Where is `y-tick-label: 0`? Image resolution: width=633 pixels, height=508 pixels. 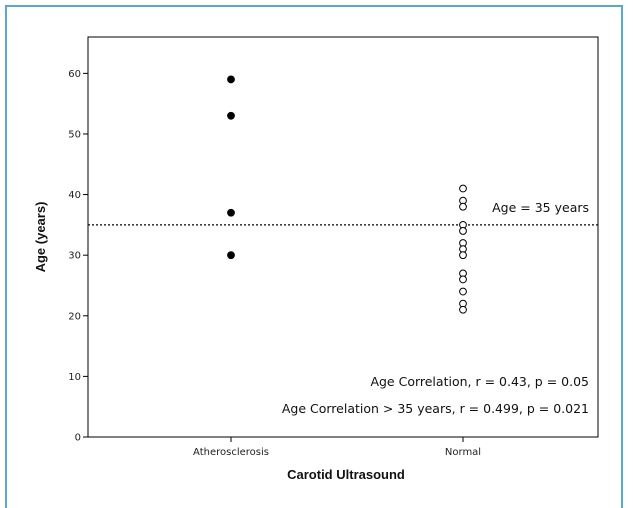 y-tick-label: 0 is located at coordinates (78, 438).